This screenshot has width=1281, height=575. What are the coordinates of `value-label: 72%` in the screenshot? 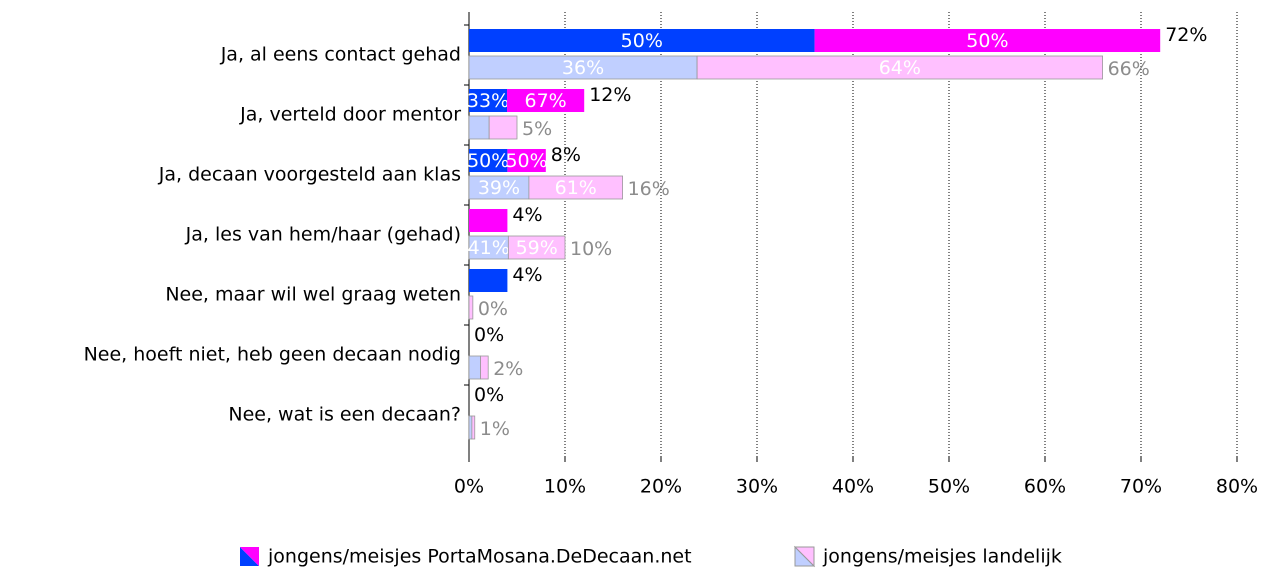 It's located at (1186, 35).